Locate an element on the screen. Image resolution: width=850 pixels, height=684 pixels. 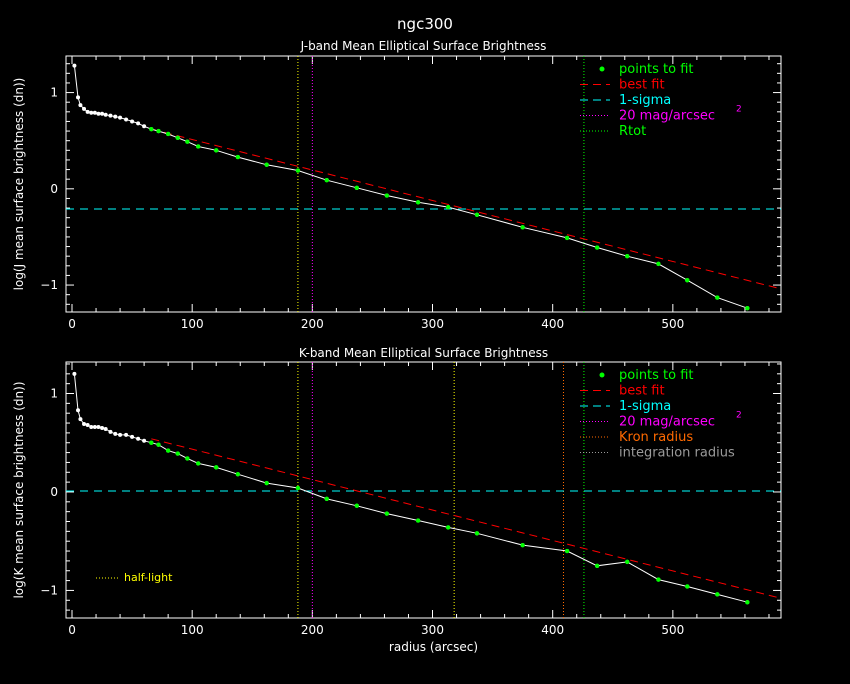
figure-title: ngc300 is located at coordinates (425, 24).